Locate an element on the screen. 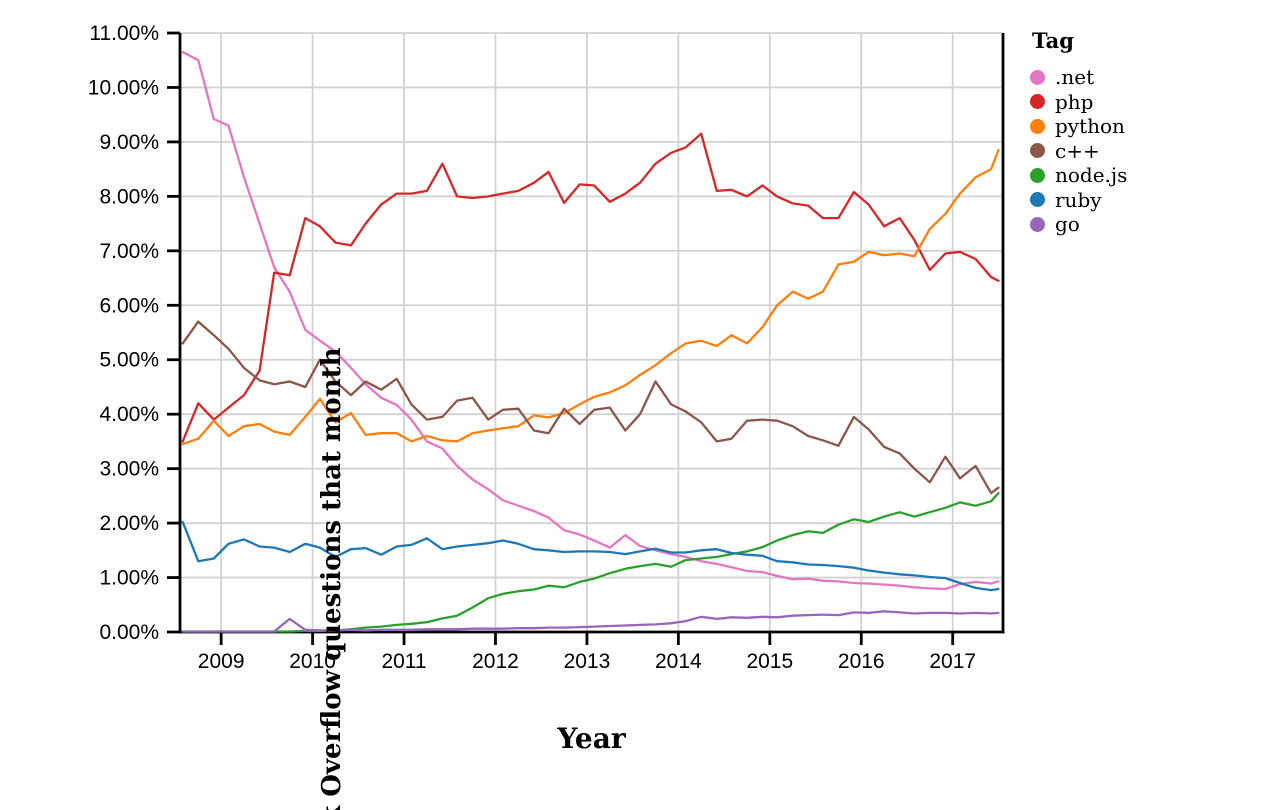 Image resolution: width=1266 pixels, height=810 pixels. legend-label: php is located at coordinates (1074, 101).